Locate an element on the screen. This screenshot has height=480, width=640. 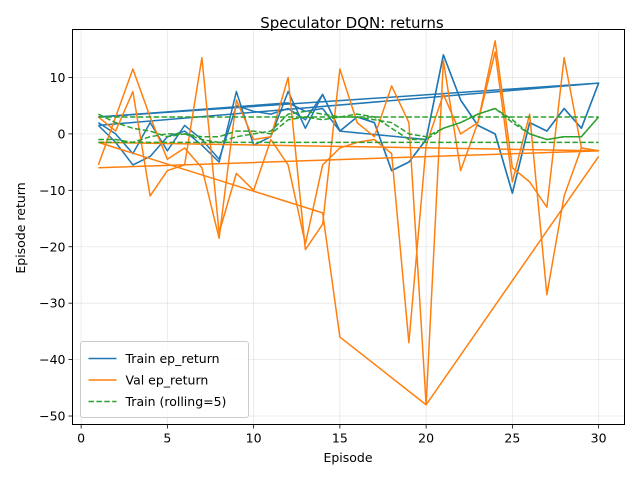
legend-box is located at coordinates (164, 379).